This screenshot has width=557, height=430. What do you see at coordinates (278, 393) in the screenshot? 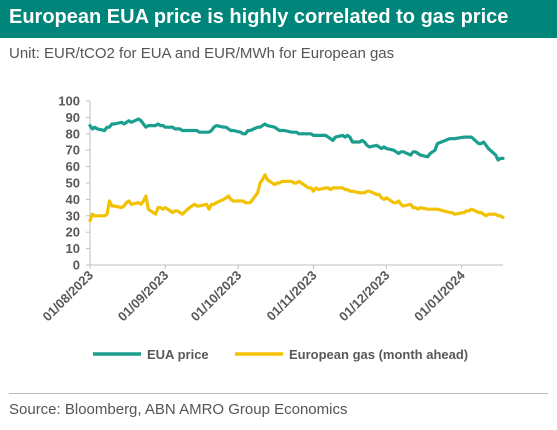
I see `source-divider` at bounding box center [278, 393].